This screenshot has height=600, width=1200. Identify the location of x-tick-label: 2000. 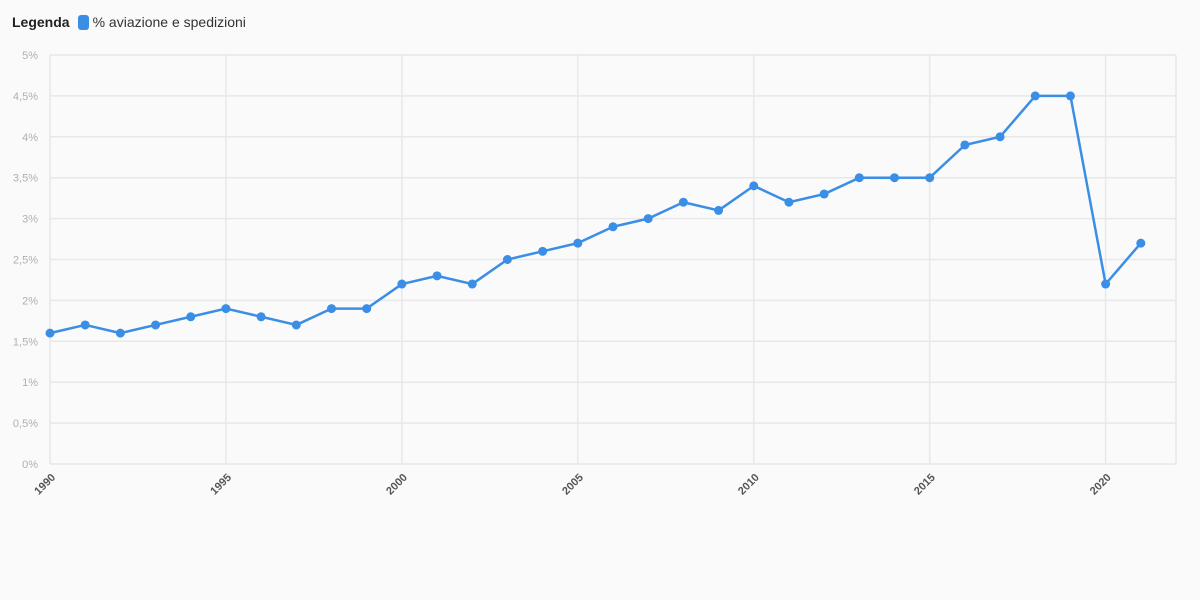
(397, 485).